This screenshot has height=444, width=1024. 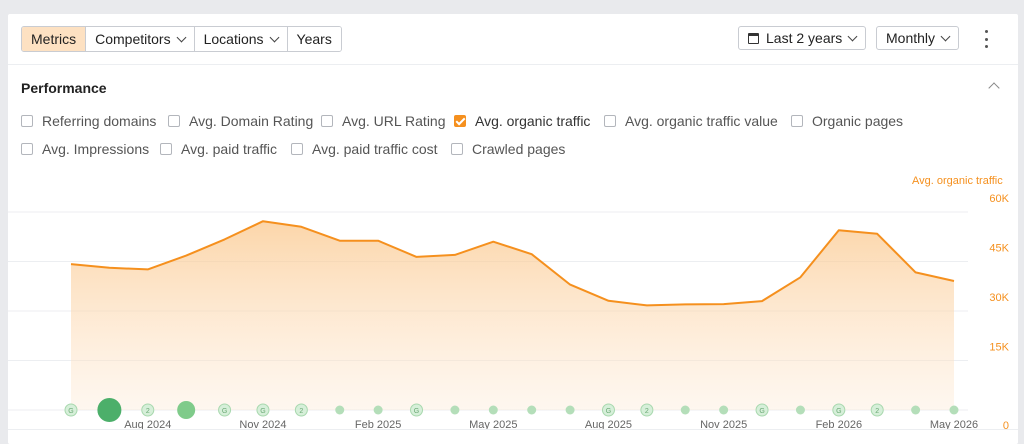 I want to click on y-tick-label: 0, so click(x=1006, y=424).